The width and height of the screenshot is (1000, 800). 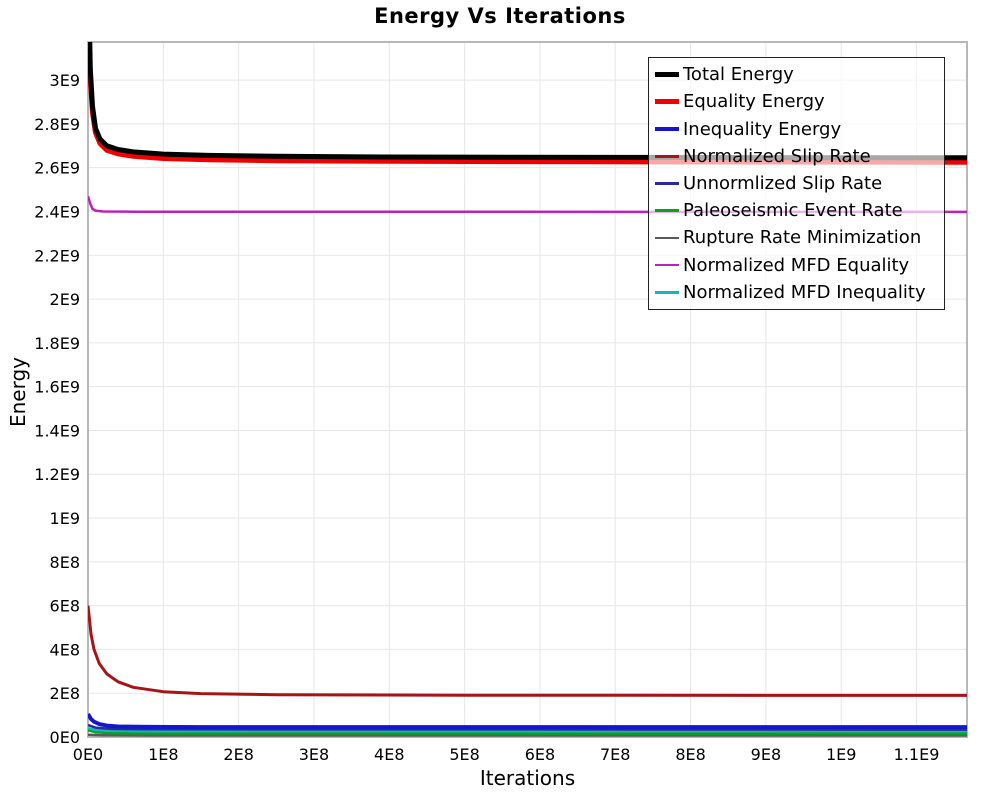 I want to click on x-tick-label: 6E8, so click(x=540, y=754).